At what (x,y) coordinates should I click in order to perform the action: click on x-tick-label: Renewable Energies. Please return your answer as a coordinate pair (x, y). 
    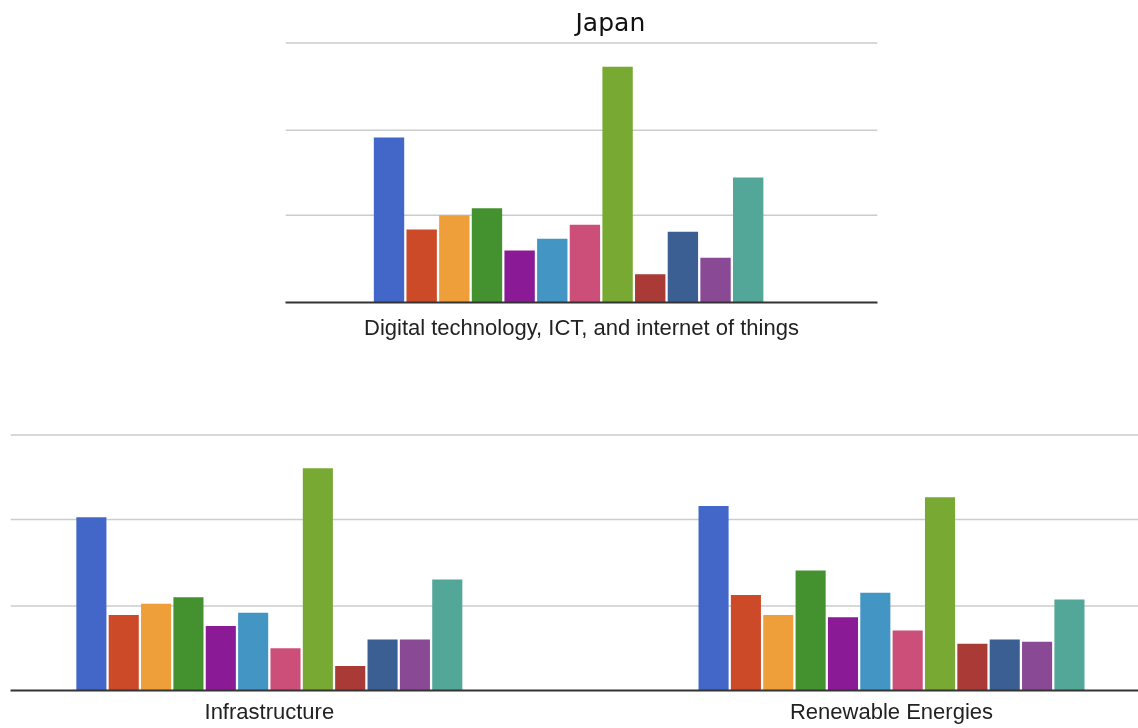
    Looking at the image, I should click on (891, 711).